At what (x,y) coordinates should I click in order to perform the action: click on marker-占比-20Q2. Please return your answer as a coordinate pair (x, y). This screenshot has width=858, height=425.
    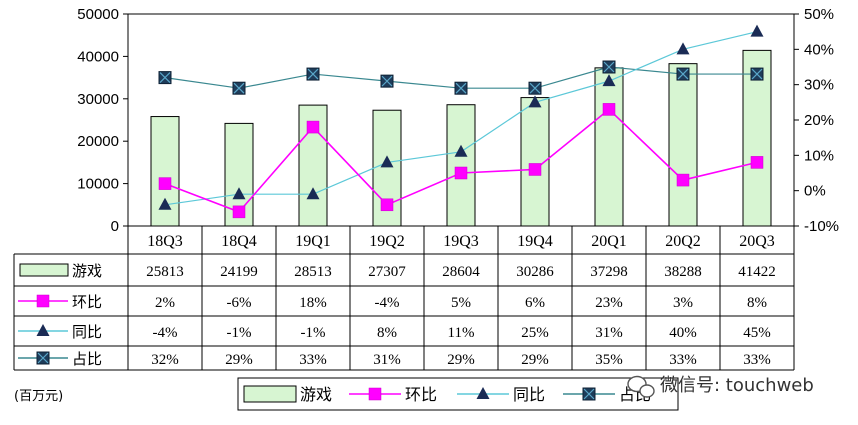
    Looking at the image, I should click on (683, 74).